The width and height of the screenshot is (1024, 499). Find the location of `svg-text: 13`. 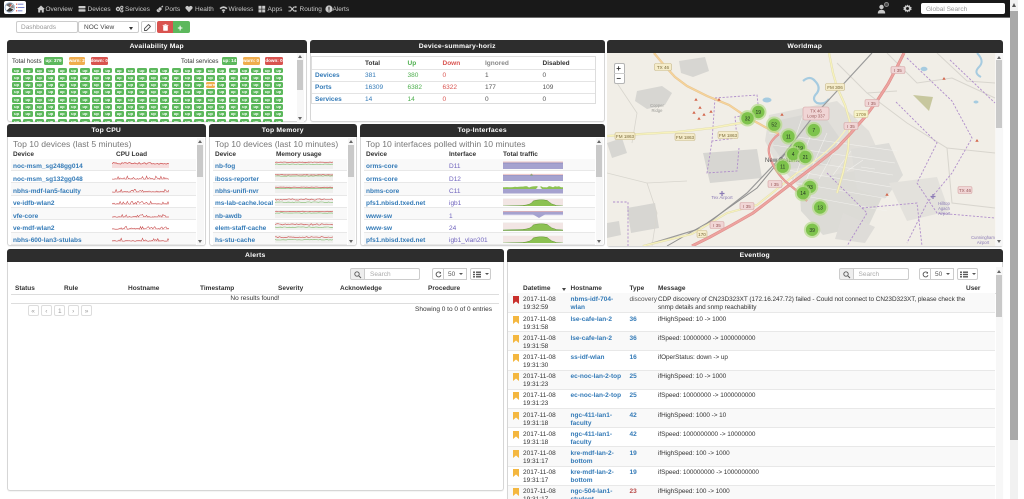

svg-text: 13 is located at coordinates (820, 208).